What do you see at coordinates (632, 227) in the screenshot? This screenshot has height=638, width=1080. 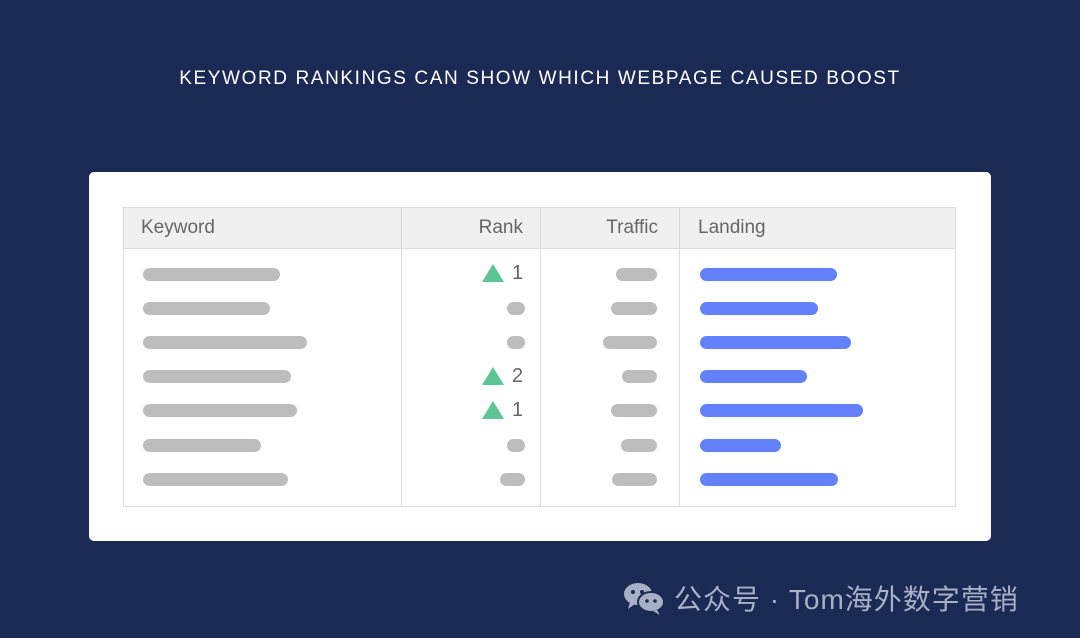 I see `header-traffic: Traffic` at bounding box center [632, 227].